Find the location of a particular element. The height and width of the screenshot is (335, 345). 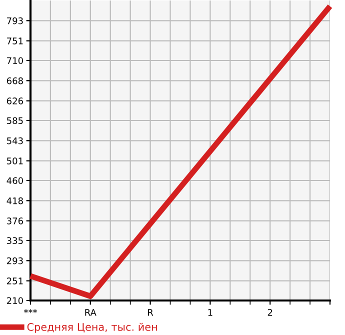

y-tick-label: 585 is located at coordinates (15, 120).